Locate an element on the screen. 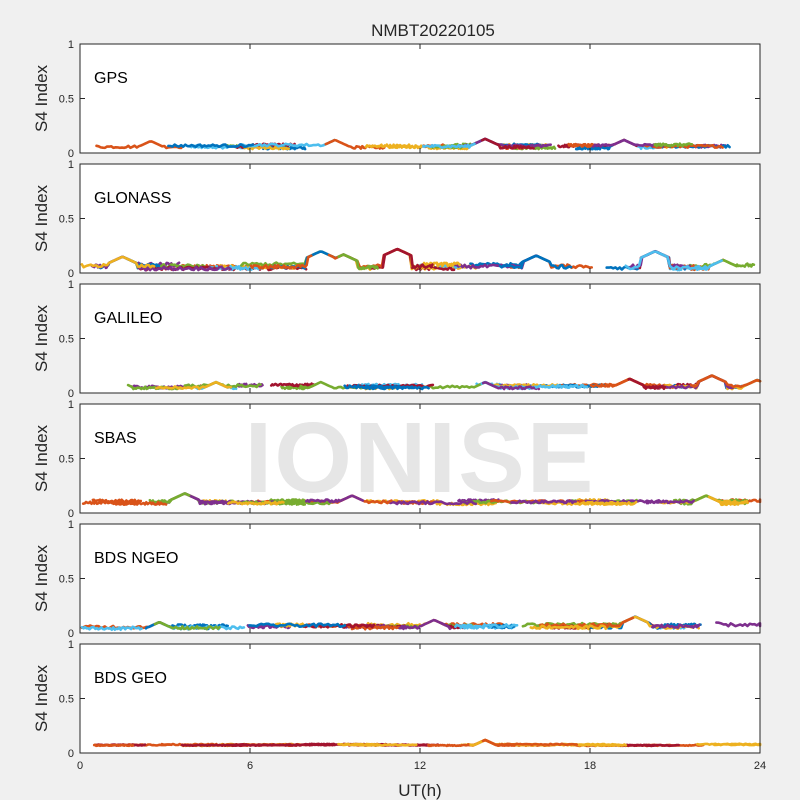  panel-sbas: 0 0.5 1 S4 Index is located at coordinates (397, 459).